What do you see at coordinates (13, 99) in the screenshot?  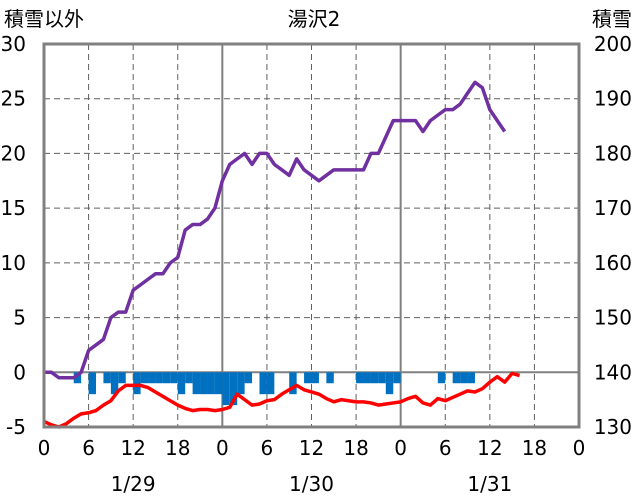 I see `y-left-tick-label: 25` at bounding box center [13, 99].